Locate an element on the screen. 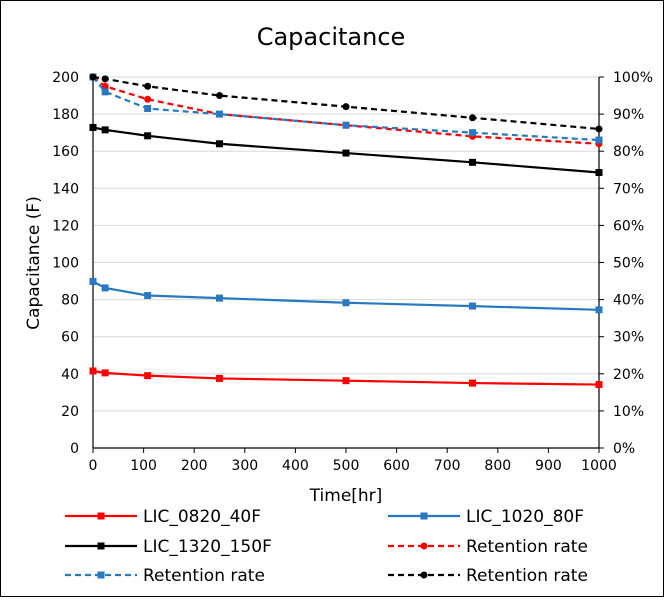 The width and height of the screenshot is (666, 602). series-line is located at coordinates (346, 110).